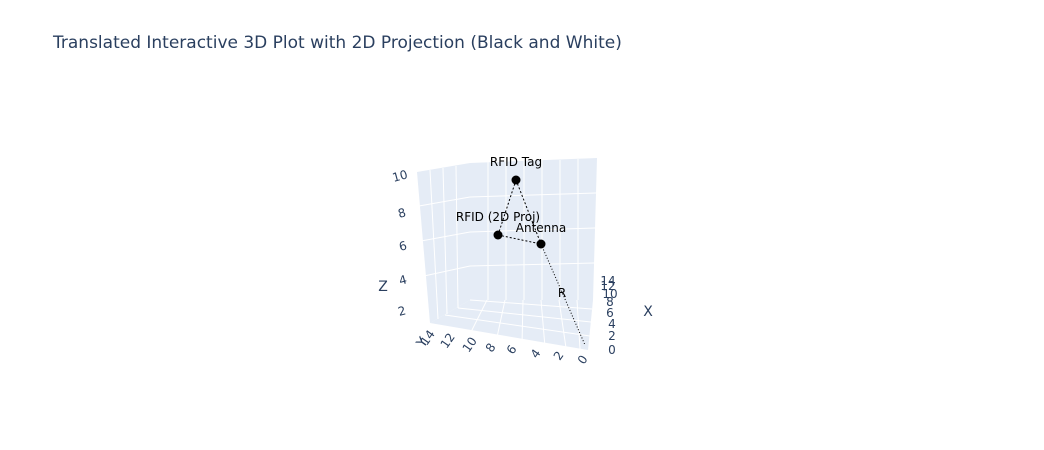  Describe the element at coordinates (583, 360) in the screenshot. I see `y-tick-label: 0` at that location.